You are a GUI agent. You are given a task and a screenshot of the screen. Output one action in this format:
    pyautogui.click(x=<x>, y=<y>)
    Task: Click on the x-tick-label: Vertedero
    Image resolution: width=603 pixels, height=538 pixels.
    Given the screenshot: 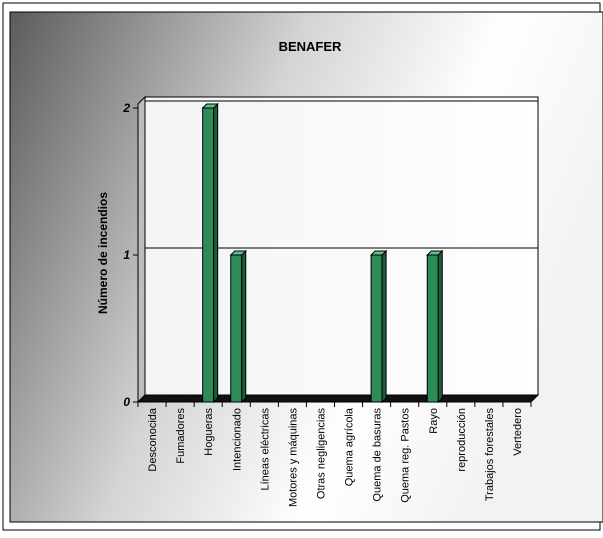 What is the action you would take?
    pyautogui.click(x=518, y=432)
    